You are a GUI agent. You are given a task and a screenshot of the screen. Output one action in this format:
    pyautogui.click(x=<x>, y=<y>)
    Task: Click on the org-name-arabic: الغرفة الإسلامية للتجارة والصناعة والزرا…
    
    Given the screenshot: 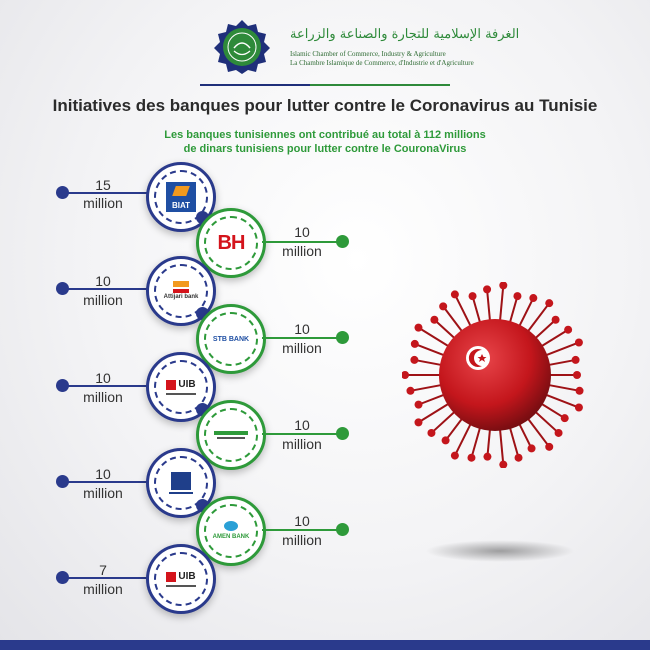 What is the action you would take?
    pyautogui.click(x=405, y=34)
    